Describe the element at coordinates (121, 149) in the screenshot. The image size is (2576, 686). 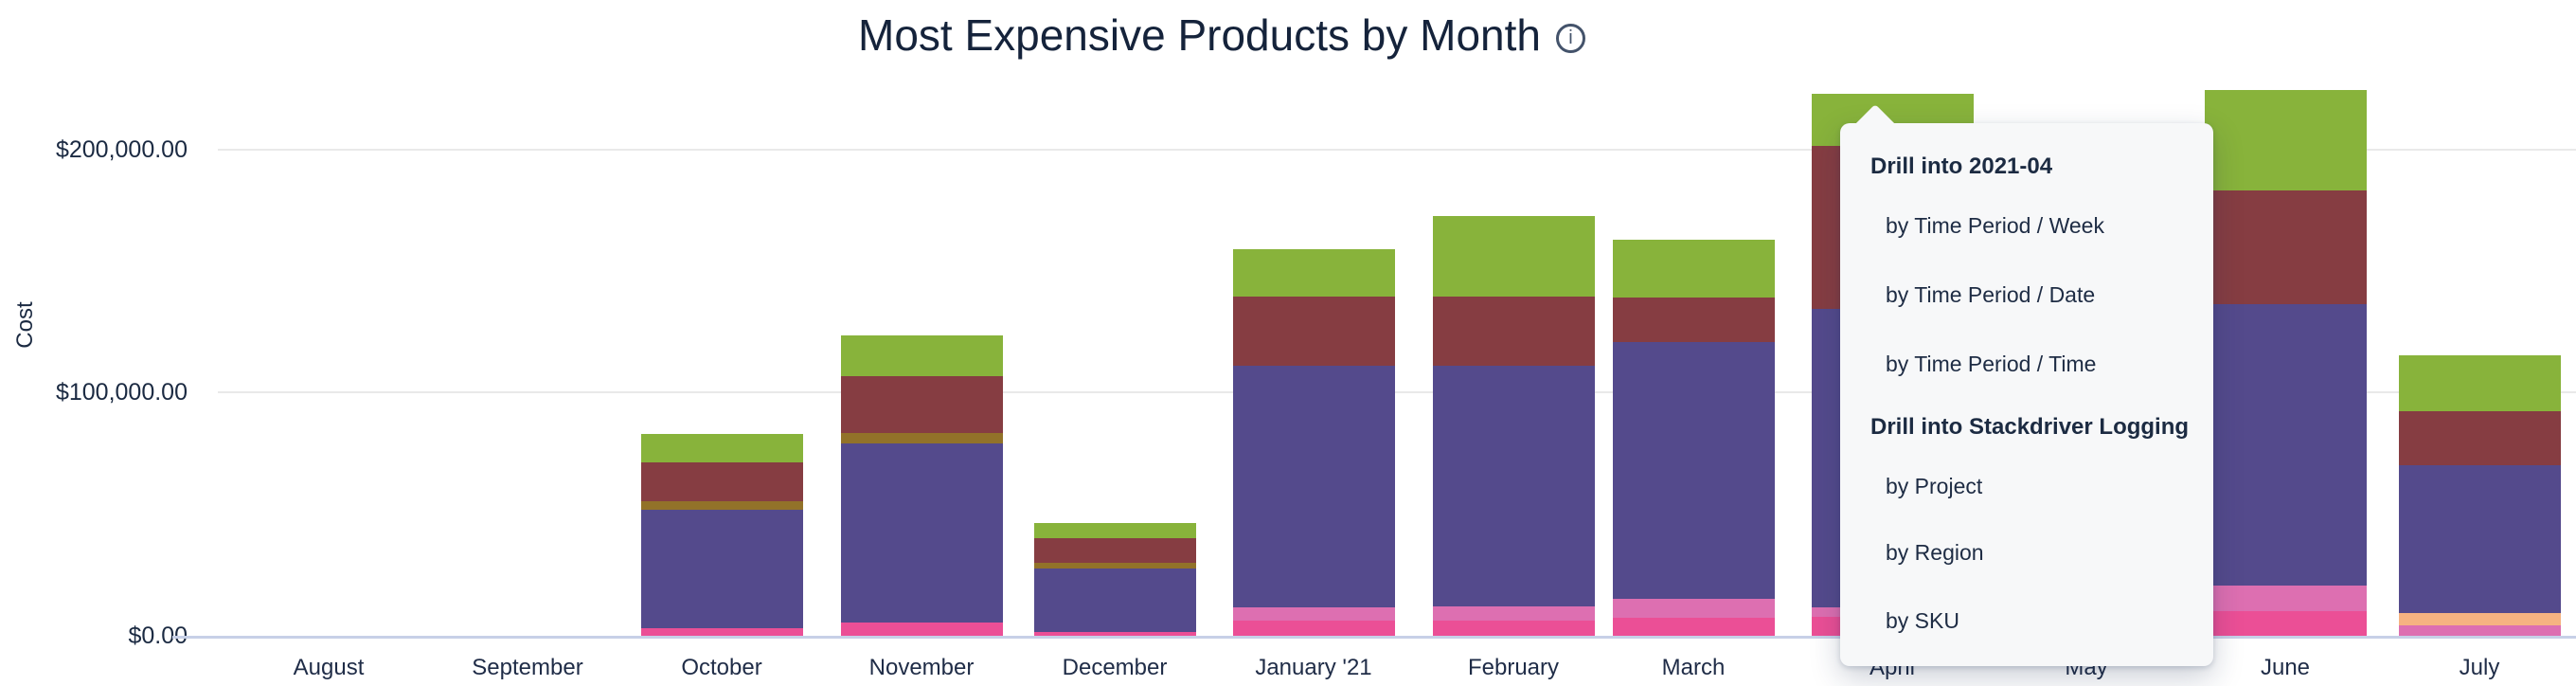
I see `y-tick-label-200000: $200,000.00` at that location.